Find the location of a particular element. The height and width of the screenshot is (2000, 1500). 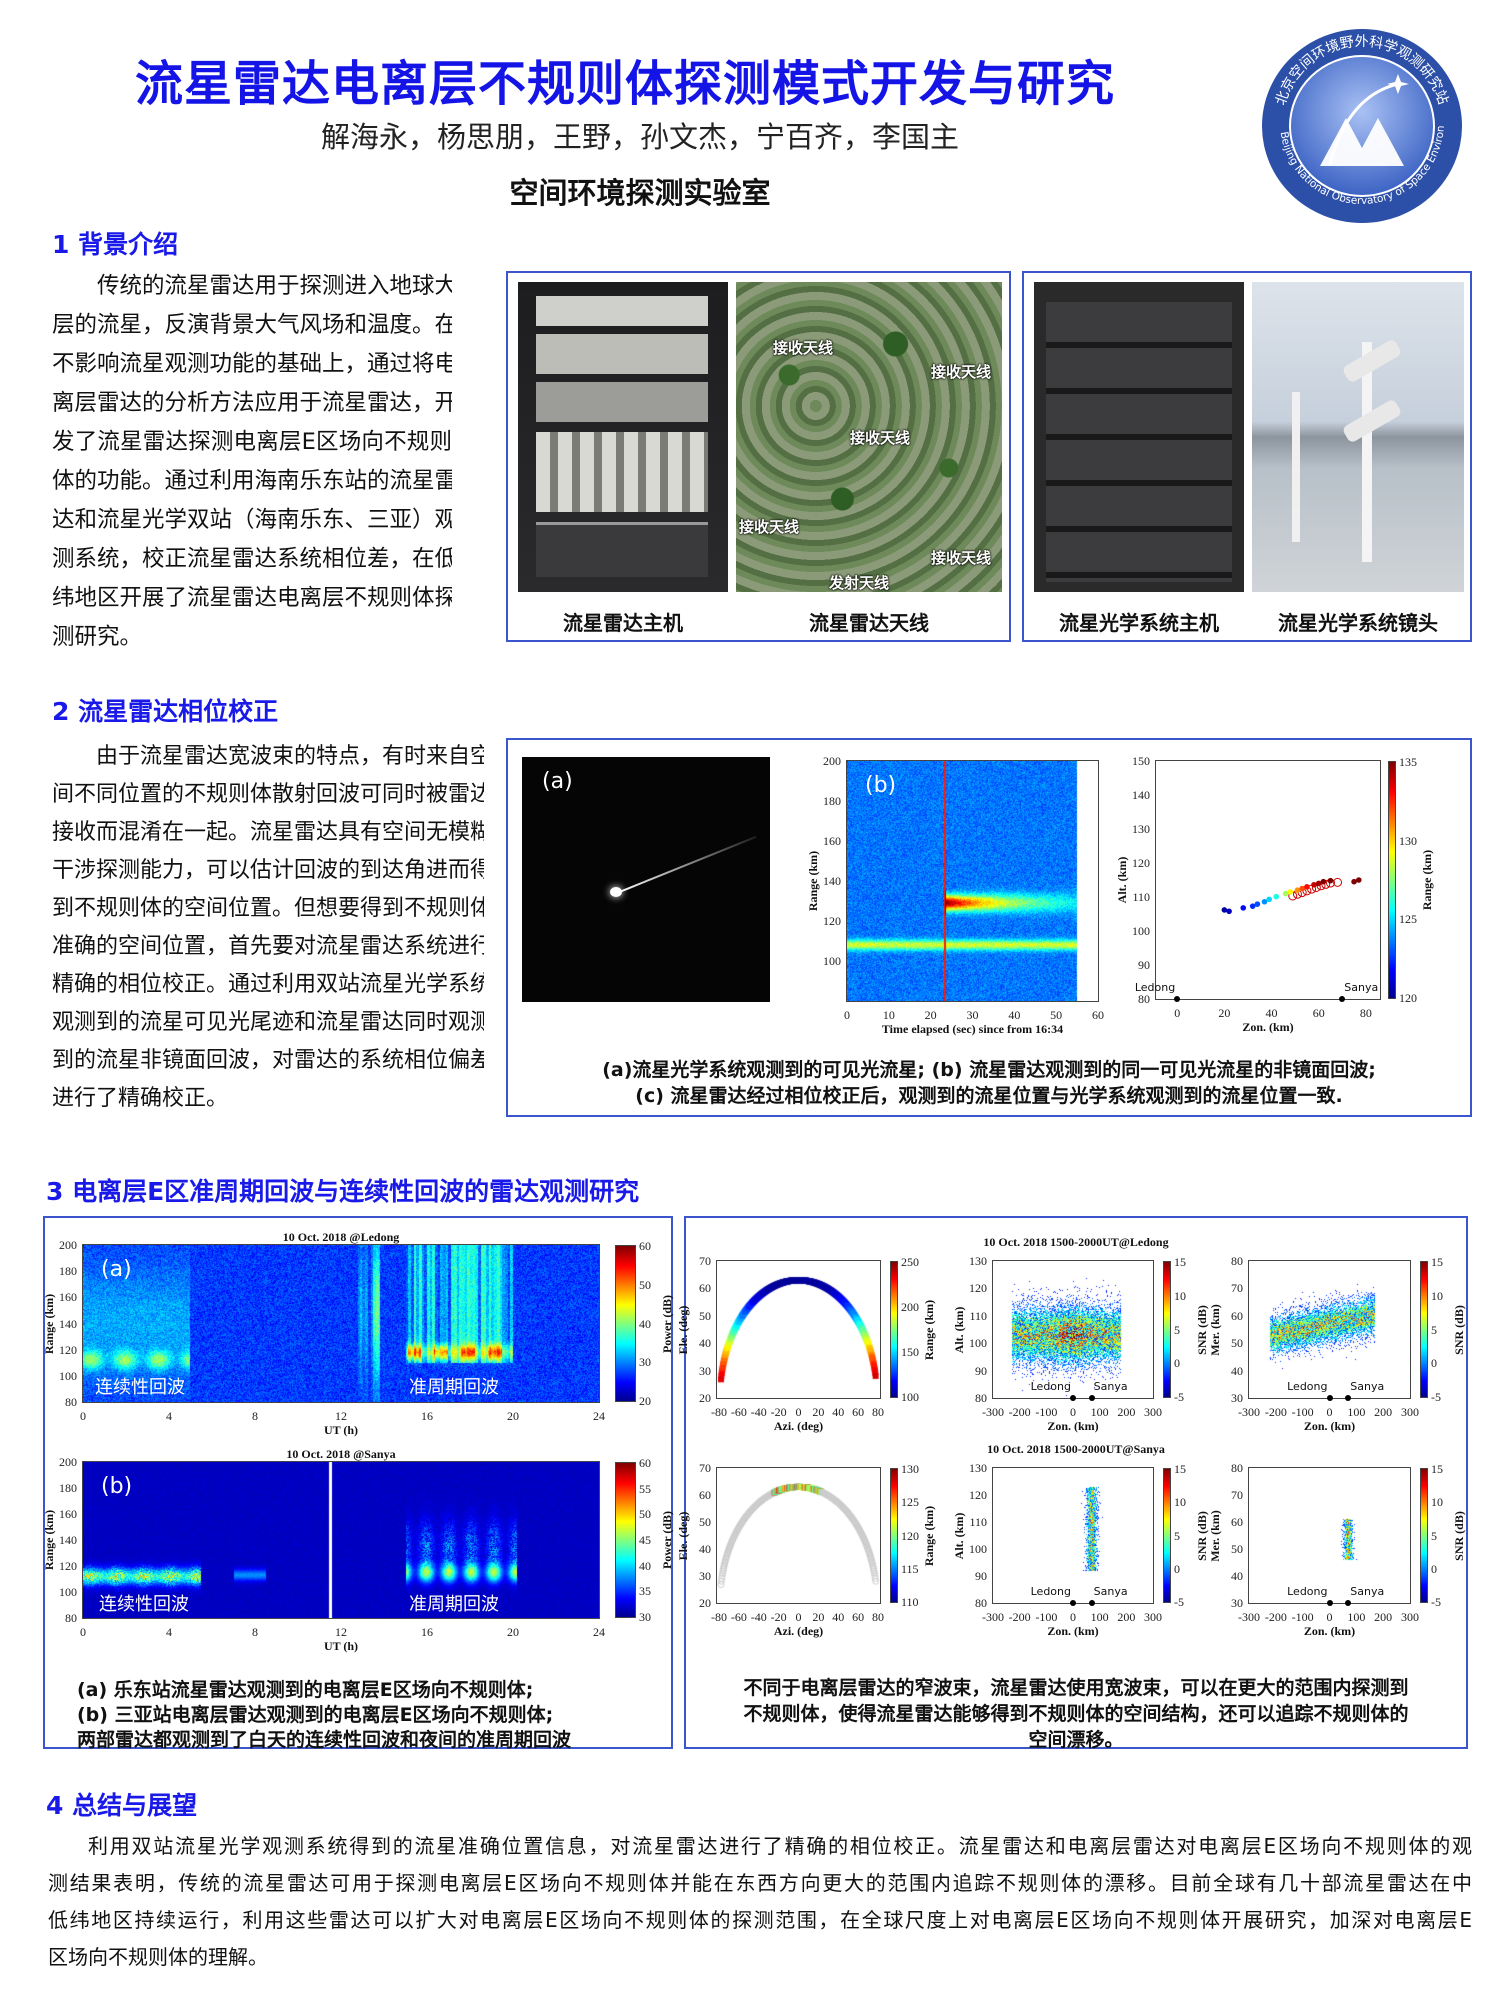

paragraph-line: 区场向不规则体的理解。 is located at coordinates (158, 1957).